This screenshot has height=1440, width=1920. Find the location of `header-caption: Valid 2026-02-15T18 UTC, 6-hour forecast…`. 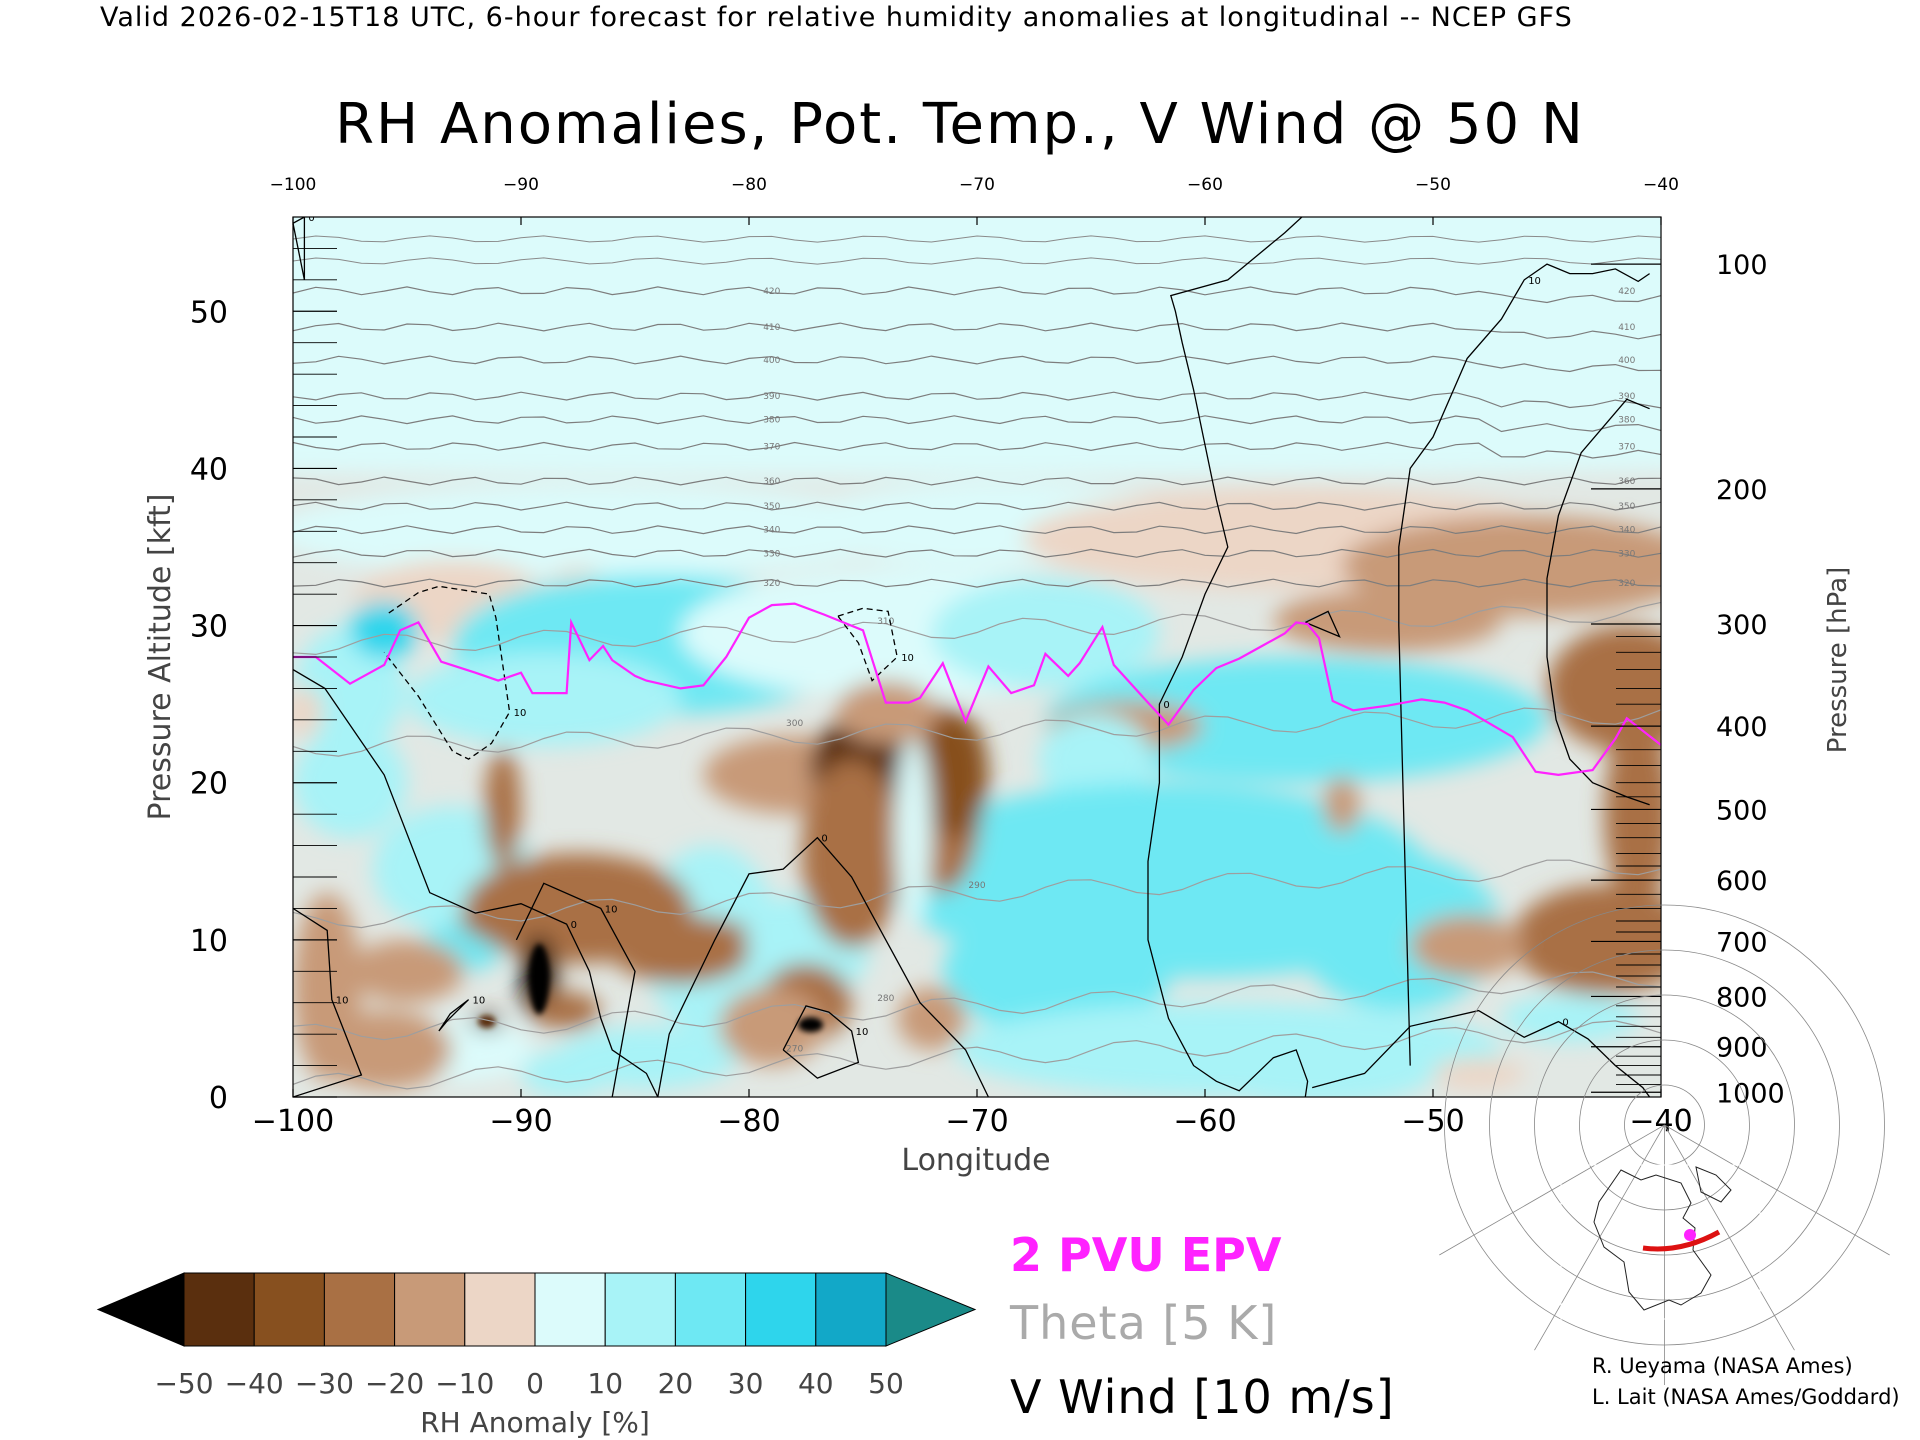

header-caption: Valid 2026-02-15T18 UTC, 6-hour forecast… is located at coordinates (836, 17).